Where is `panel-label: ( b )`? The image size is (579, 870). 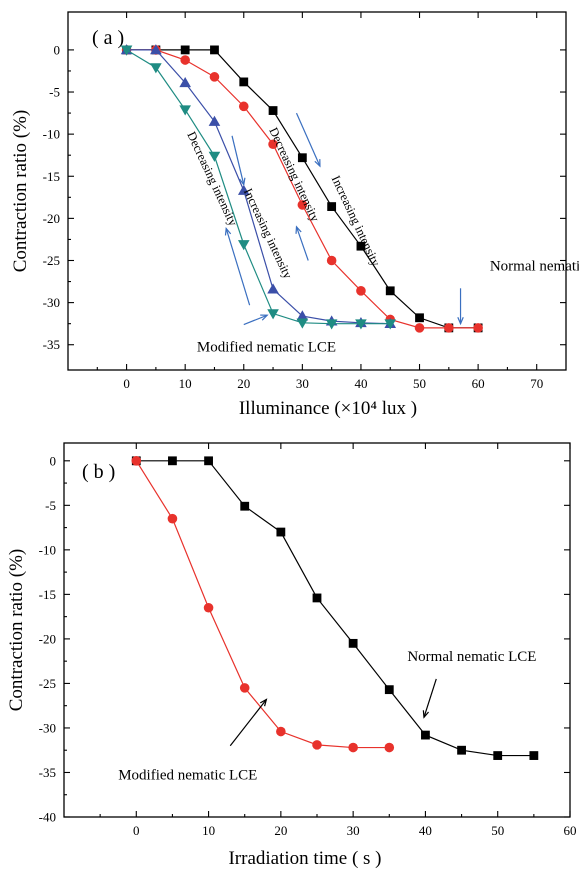
panel-label: ( b ) is located at coordinates (98, 472).